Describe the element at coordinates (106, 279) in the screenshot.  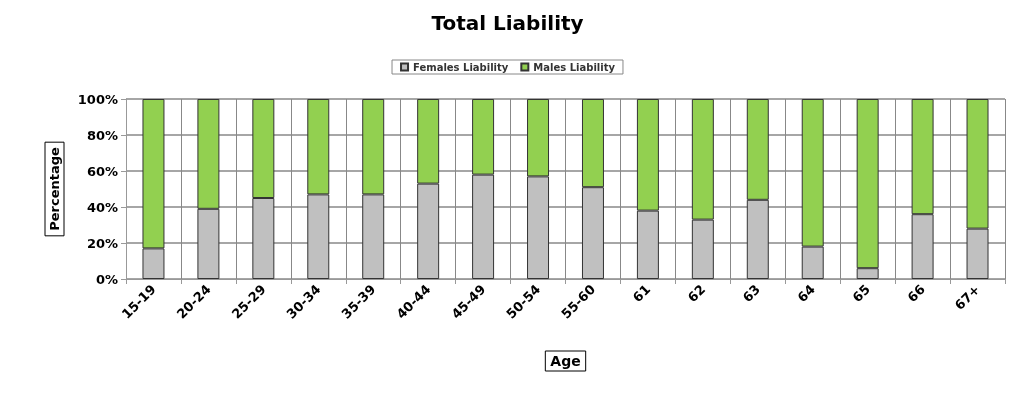
I see `y-tick-label: 0%` at that location.